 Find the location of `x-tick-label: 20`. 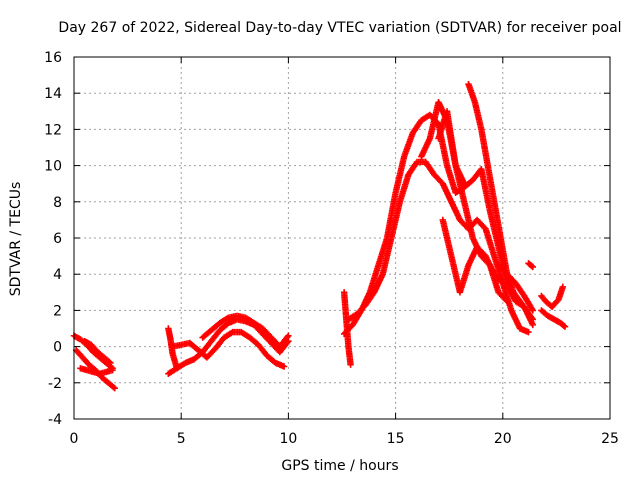

x-tick-label: 20 is located at coordinates (503, 439).